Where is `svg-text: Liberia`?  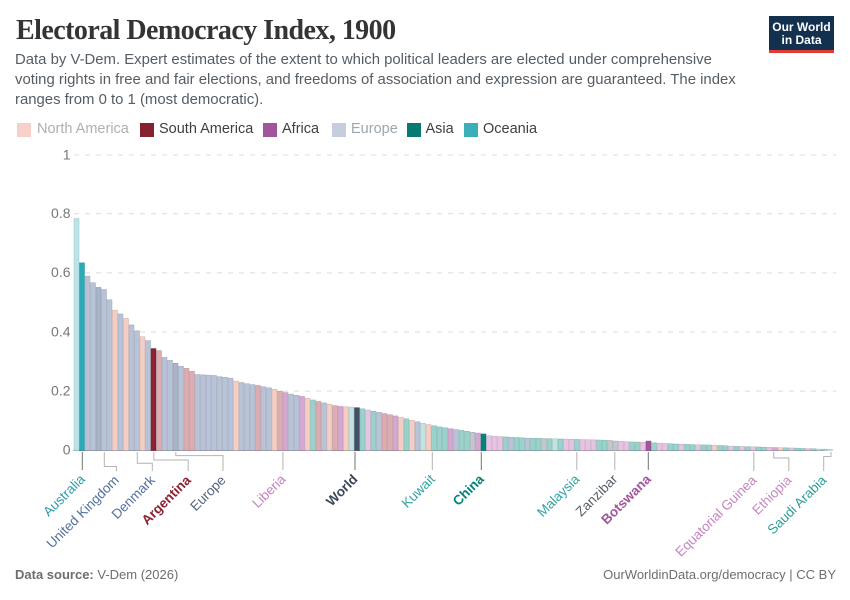 svg-text: Liberia is located at coordinates (269, 491).